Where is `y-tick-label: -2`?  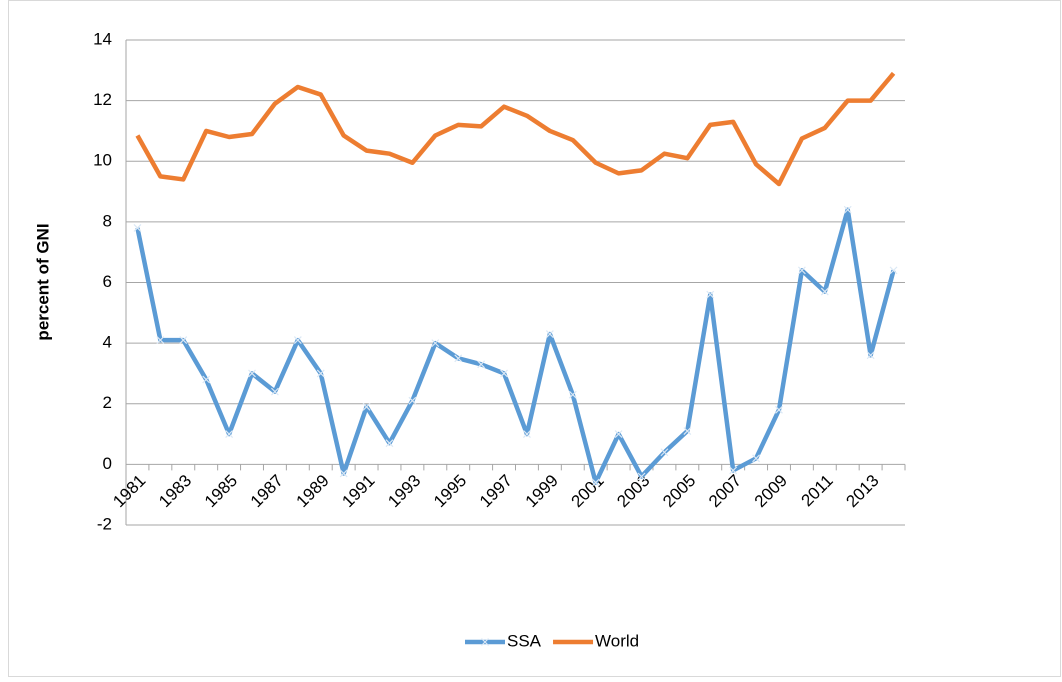
y-tick-label: -2 is located at coordinates (104, 523).